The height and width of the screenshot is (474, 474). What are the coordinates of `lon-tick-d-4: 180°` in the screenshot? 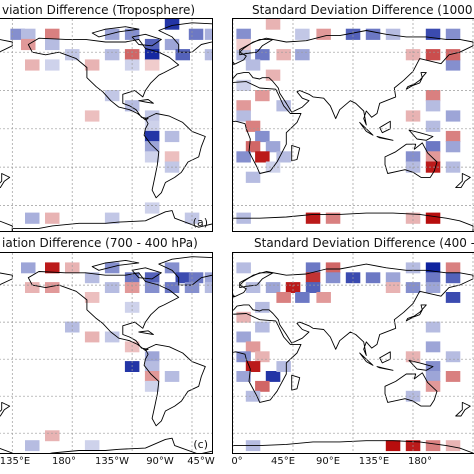 It's located at (420, 461).